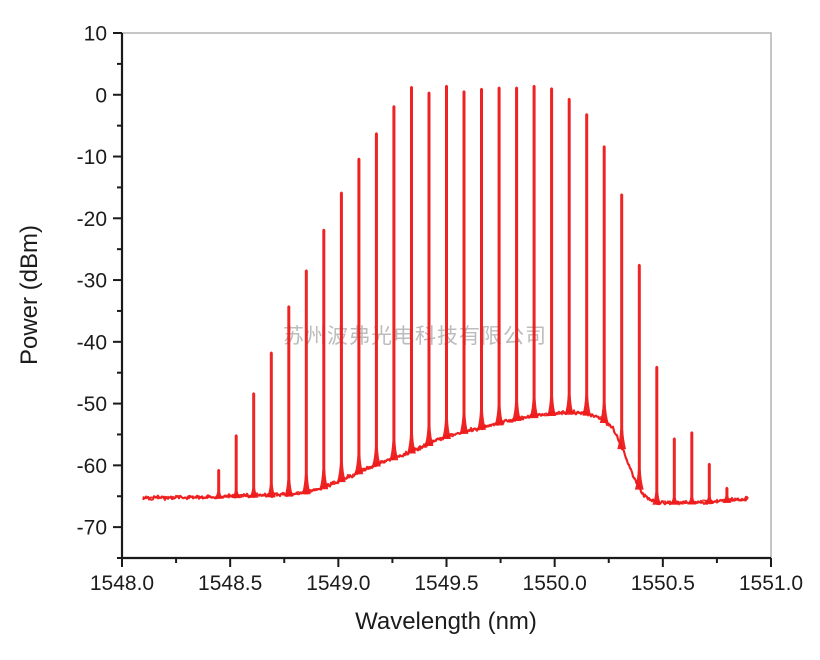 Image resolution: width=820 pixels, height=660 pixels. I want to click on y-axis-title: Power (dBm), so click(29, 295).